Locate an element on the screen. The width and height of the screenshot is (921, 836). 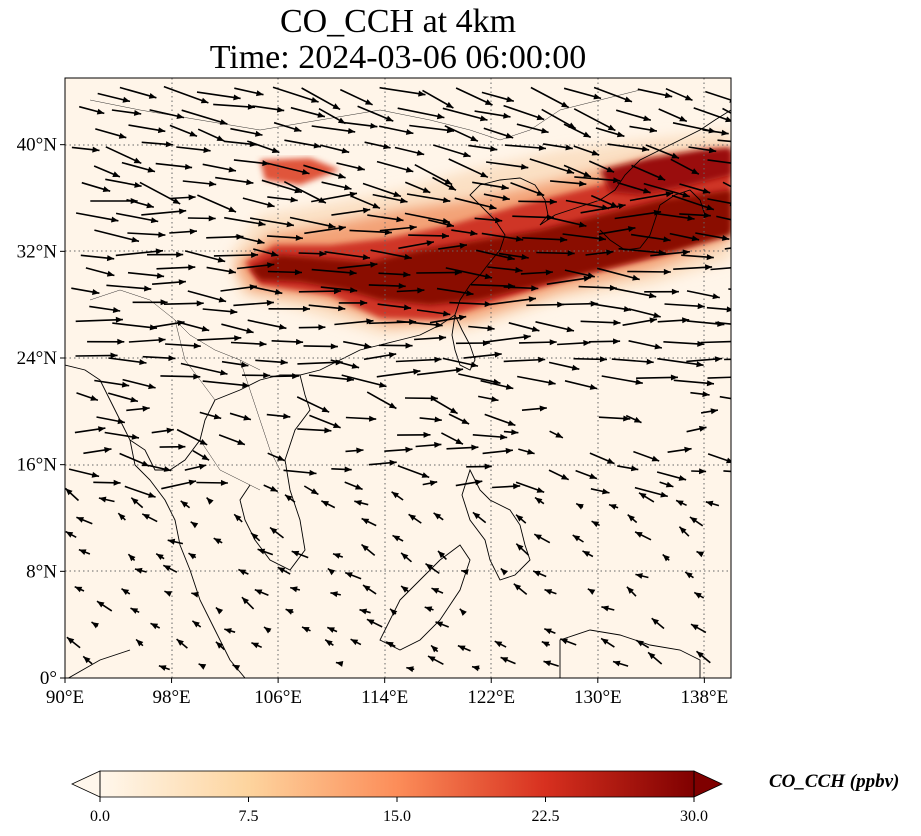
lat-tick-label: 8°N is located at coordinates (41, 571).